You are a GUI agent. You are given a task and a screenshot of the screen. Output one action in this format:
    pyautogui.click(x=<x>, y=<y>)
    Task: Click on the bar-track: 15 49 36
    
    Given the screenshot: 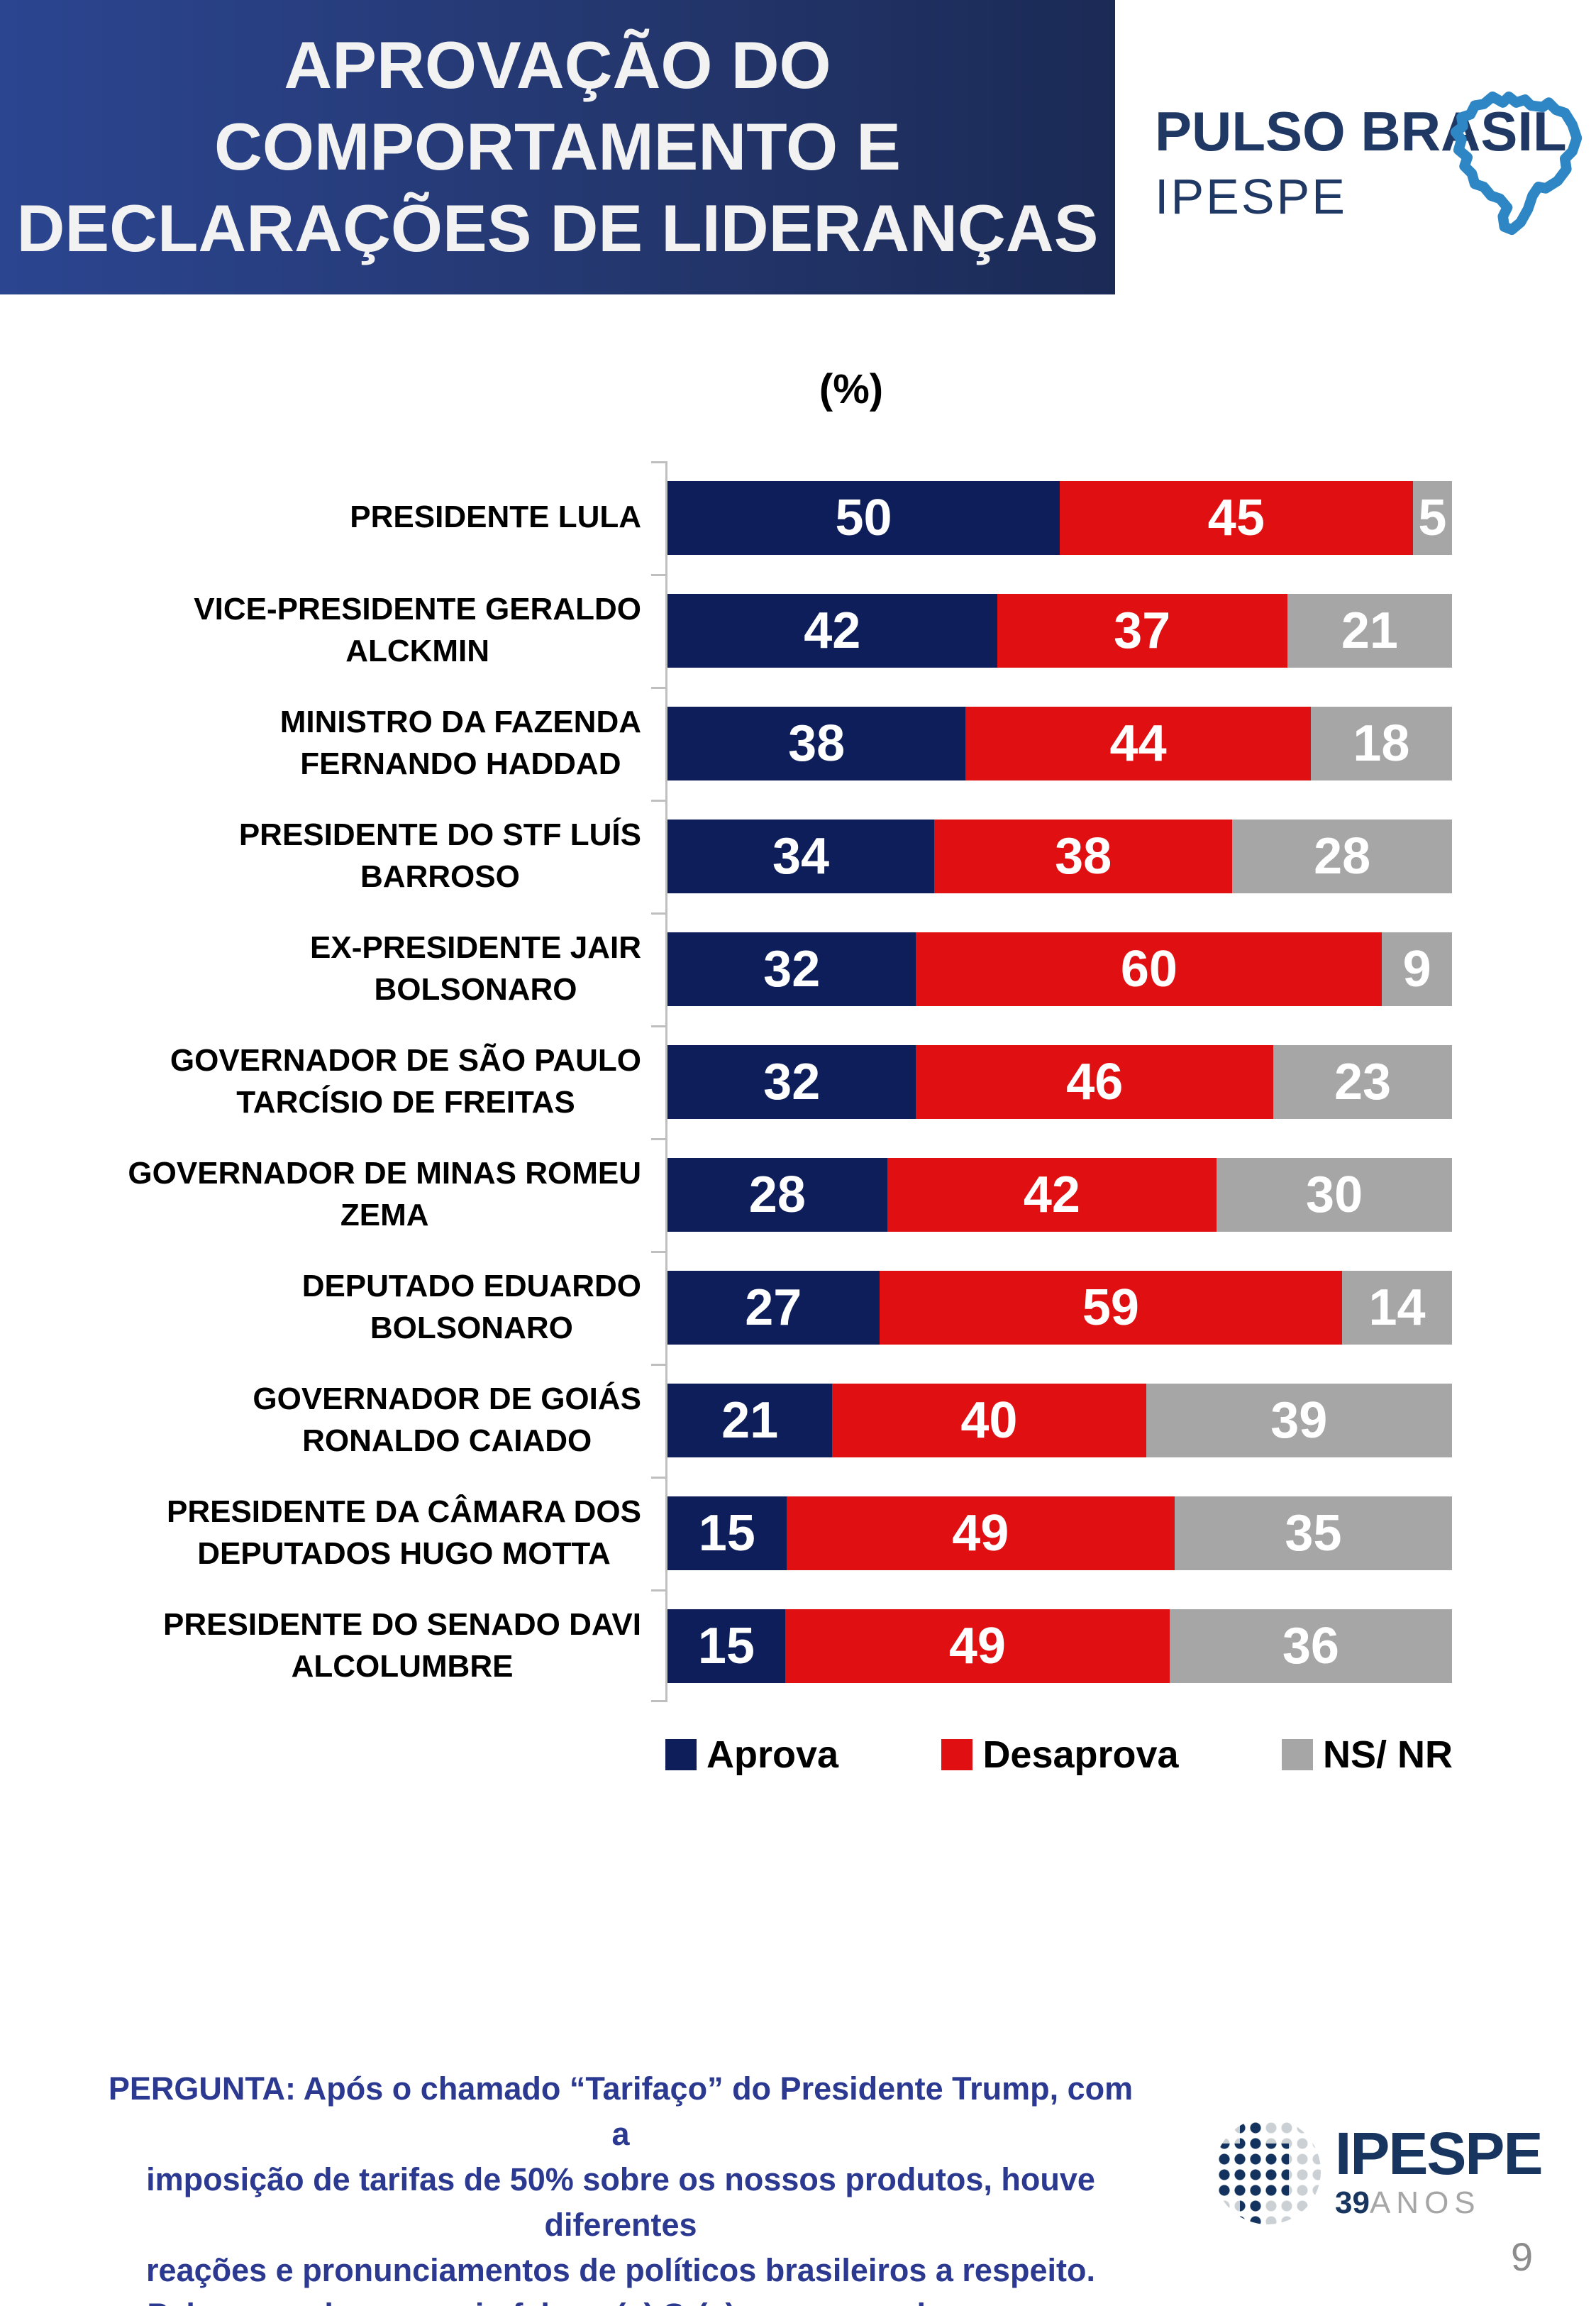 What is the action you would take?
    pyautogui.click(x=1059, y=1646)
    